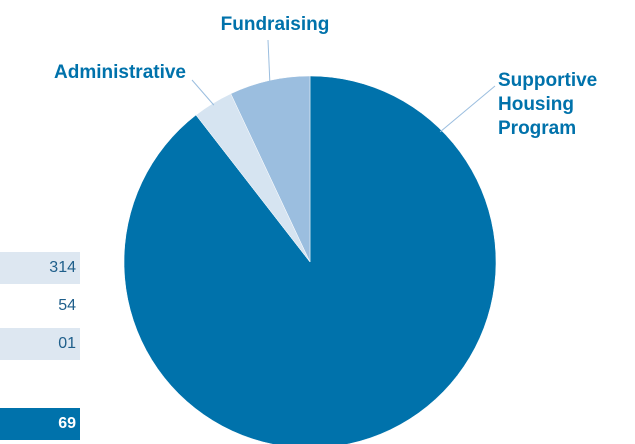 This screenshot has height=444, width=635. Describe the element at coordinates (120, 72) in the screenshot. I see `slice-label: Administrative` at that location.